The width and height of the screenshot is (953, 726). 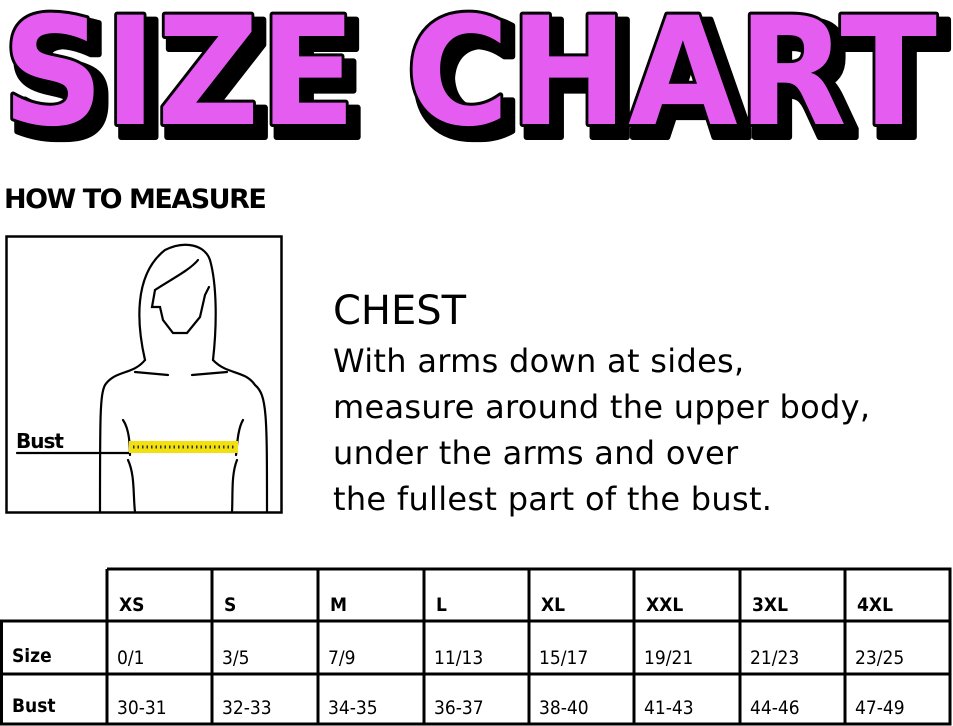 I want to click on column-header: XS, so click(x=132, y=605).